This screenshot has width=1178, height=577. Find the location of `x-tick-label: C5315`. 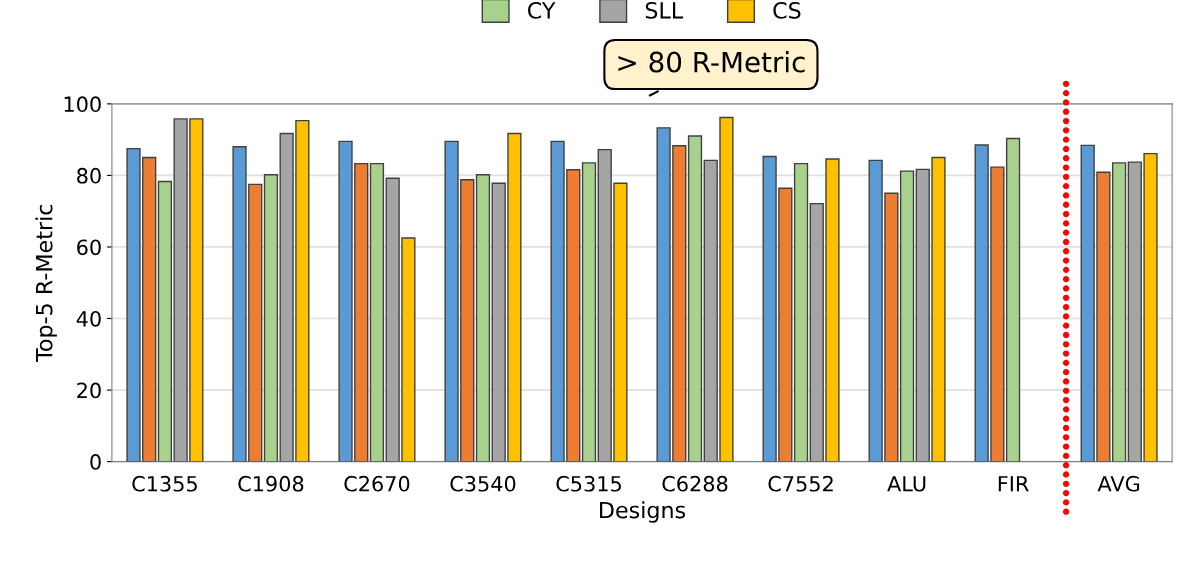

x-tick-label: C5315 is located at coordinates (588, 483).